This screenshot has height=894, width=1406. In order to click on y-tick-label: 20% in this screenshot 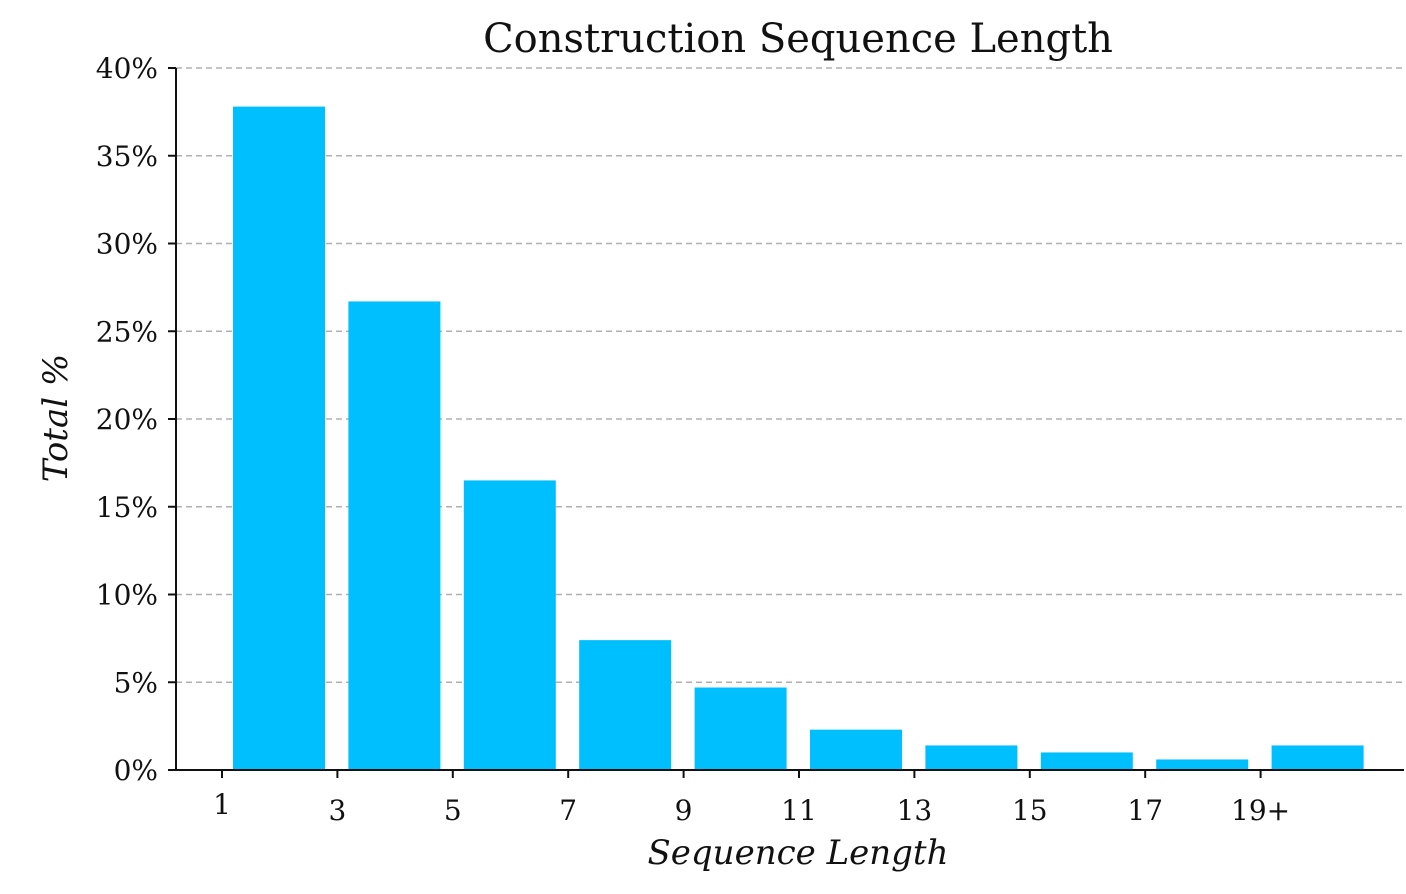, I will do `click(127, 419)`.